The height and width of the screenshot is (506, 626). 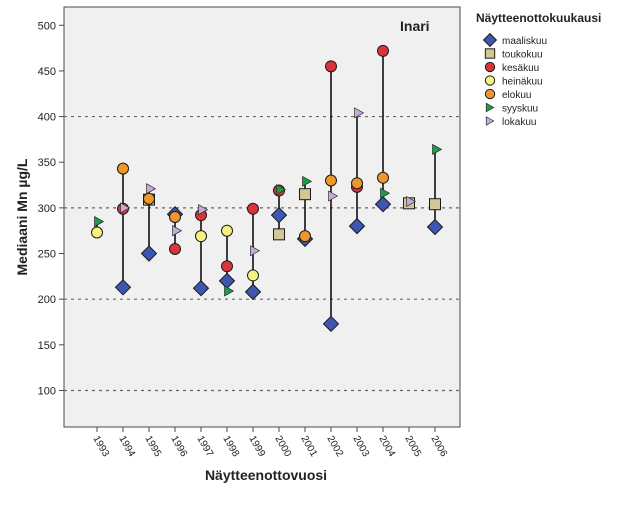 What do you see at coordinates (100, 446) in the screenshot?
I see `x-tick-label: 1993` at bounding box center [100, 446].